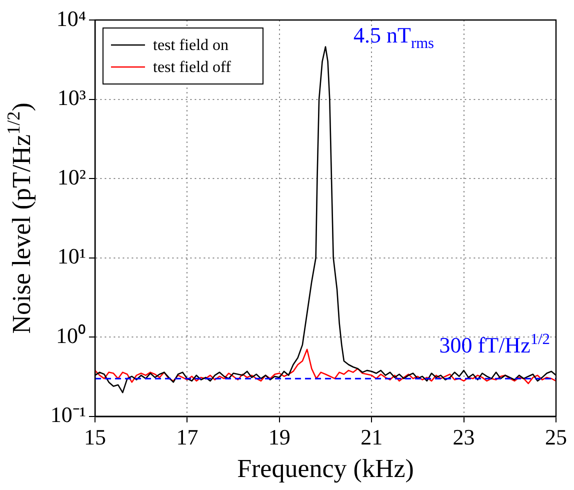  I want to click on y-tick-label: 10³, so click(71, 97).